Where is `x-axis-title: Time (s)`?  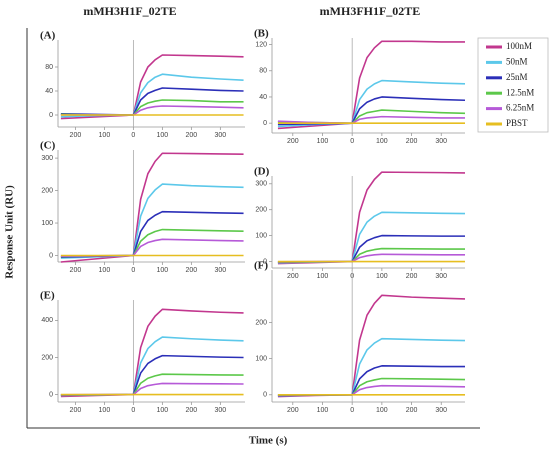 x-axis-title: Time (s) is located at coordinates (268, 441).